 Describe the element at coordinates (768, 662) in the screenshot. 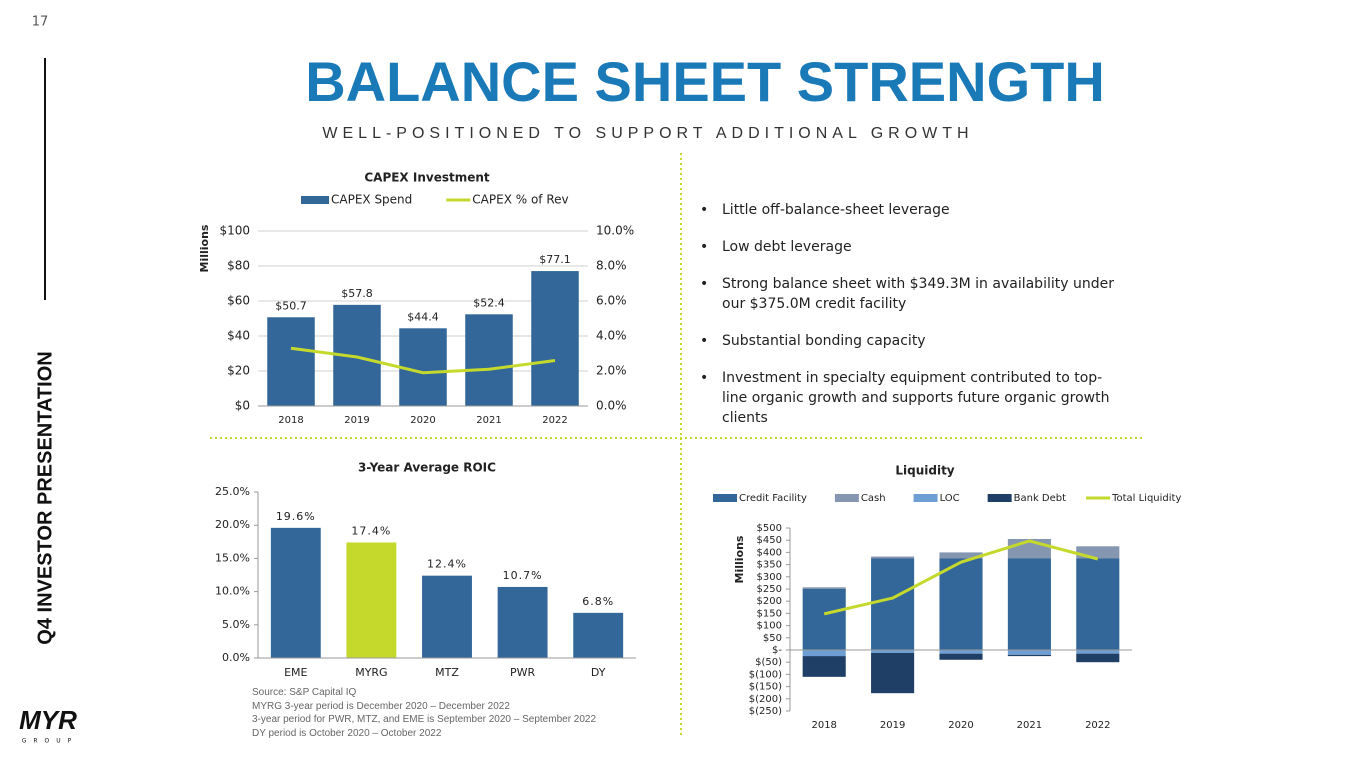

I see `y-tick-label: $(50)` at that location.